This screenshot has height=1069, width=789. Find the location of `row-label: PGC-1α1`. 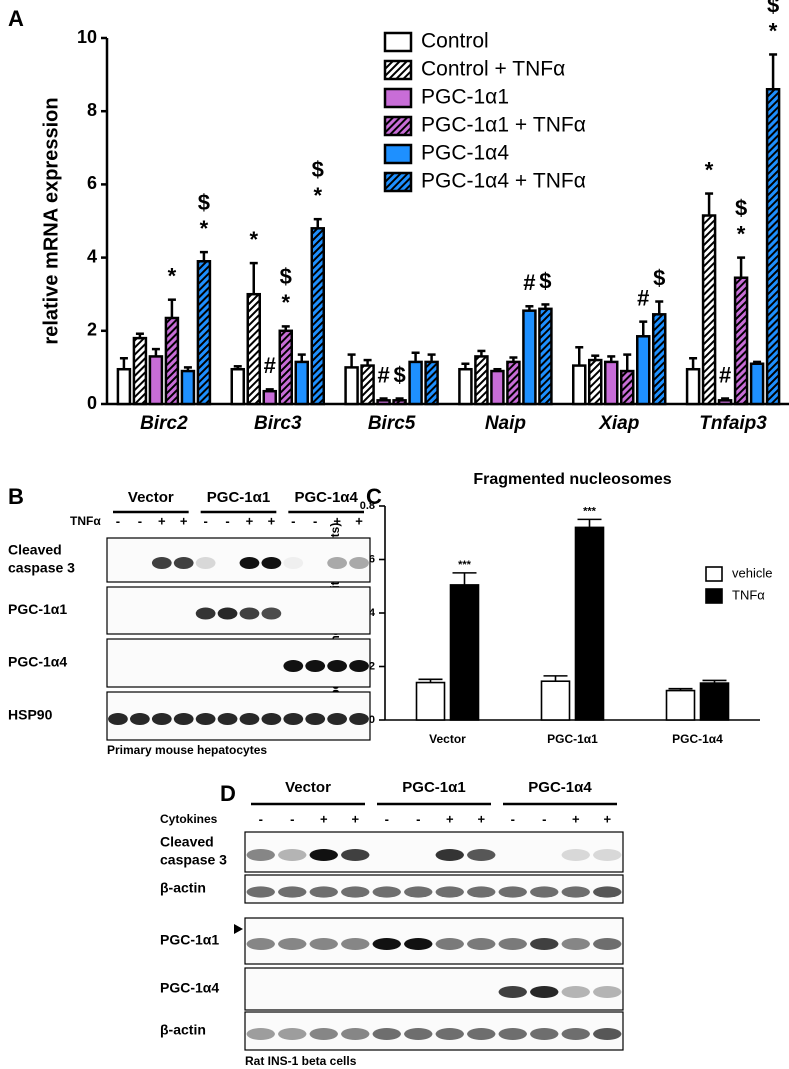

row-label: PGC-1α1 is located at coordinates (189, 940).